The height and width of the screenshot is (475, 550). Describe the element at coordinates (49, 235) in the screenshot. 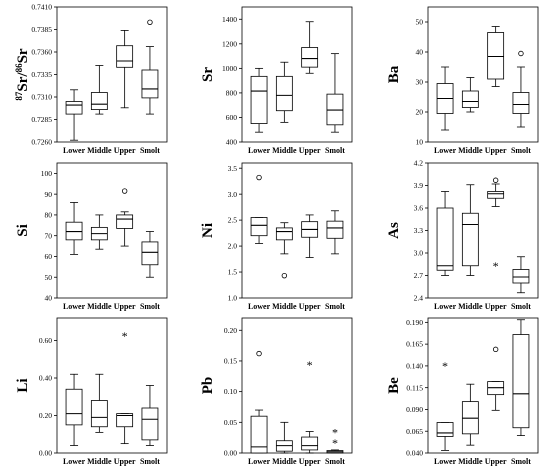

I see `y-tick-label: 70` at that location.